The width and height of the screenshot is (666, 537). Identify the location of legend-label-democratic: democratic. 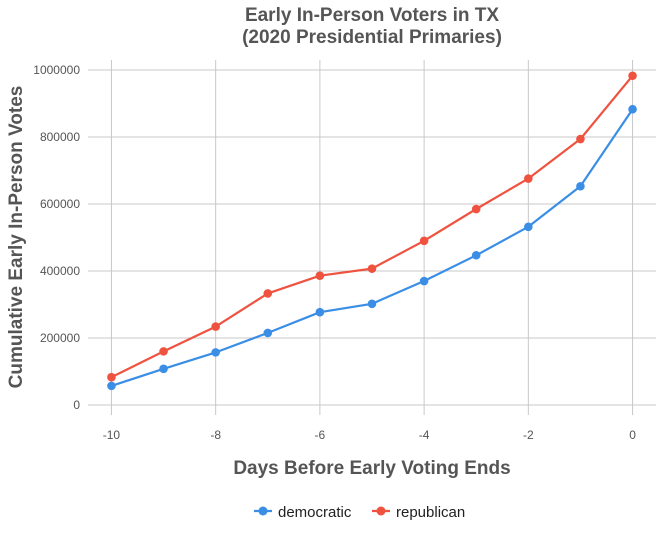
(315, 512).